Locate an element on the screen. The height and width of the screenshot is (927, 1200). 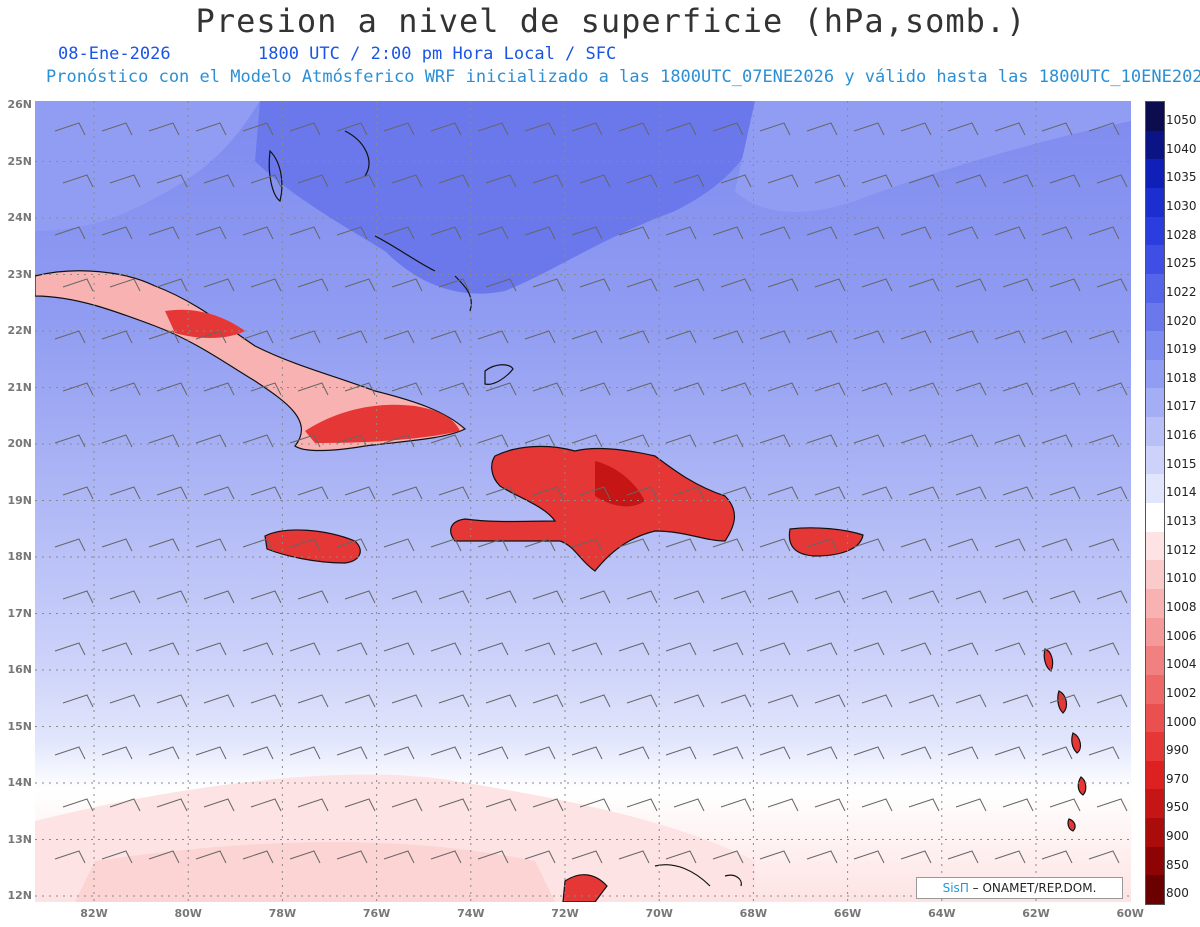
lat-label: 21N is located at coordinates (19, 387).